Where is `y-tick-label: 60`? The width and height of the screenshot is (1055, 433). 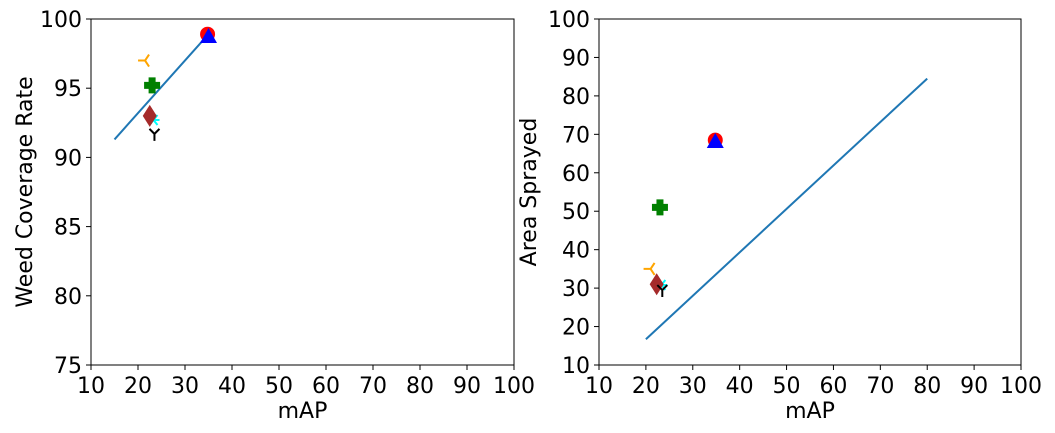
y-tick-label: 60 is located at coordinates (576, 174).